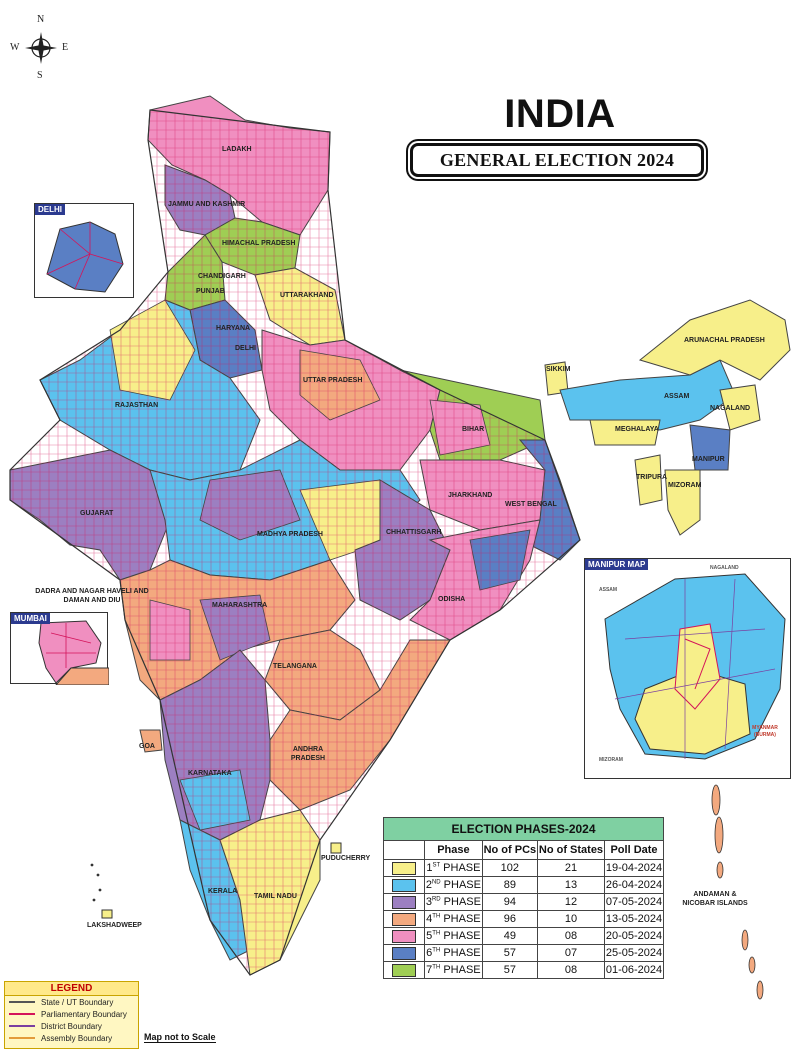 The image size is (791, 1063). What do you see at coordinates (509, 868) in the screenshot?
I see `phase-pcs: 102` at bounding box center [509, 868].